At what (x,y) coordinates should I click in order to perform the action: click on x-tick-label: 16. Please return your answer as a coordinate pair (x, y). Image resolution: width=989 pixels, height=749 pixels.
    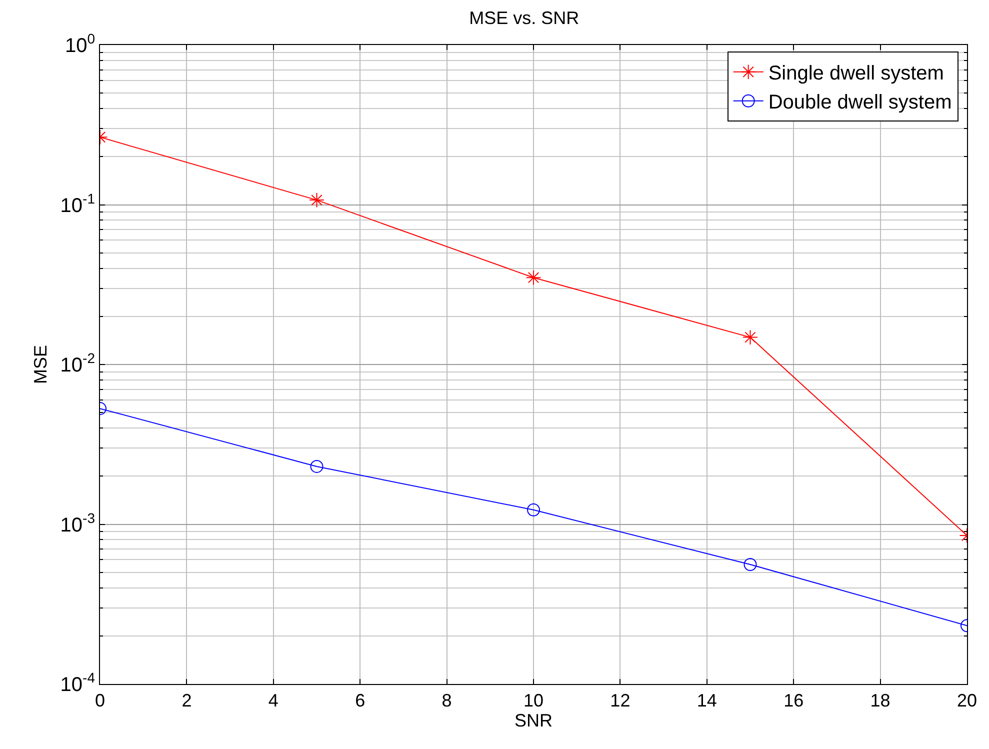
    Looking at the image, I should click on (794, 700).